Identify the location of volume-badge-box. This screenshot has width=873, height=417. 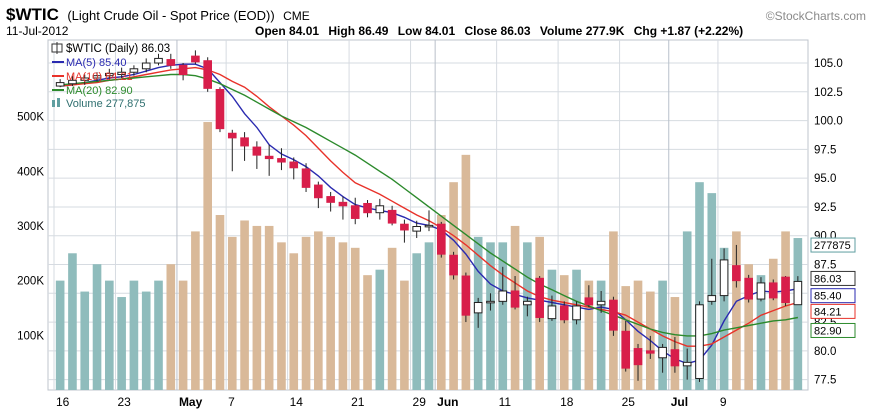
(833, 245).